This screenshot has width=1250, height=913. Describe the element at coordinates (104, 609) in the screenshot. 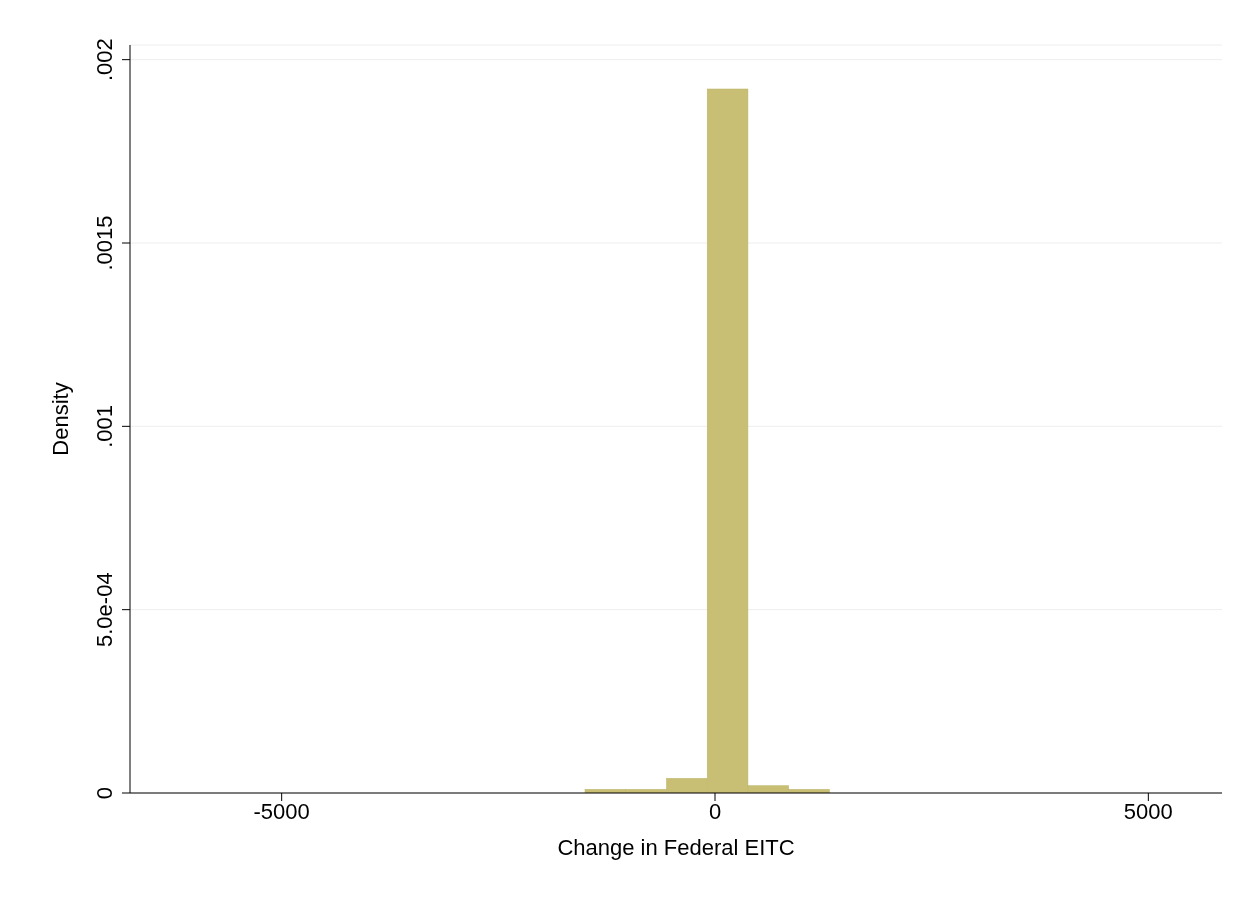

I see `y-tick-label: 5.0e-04` at that location.